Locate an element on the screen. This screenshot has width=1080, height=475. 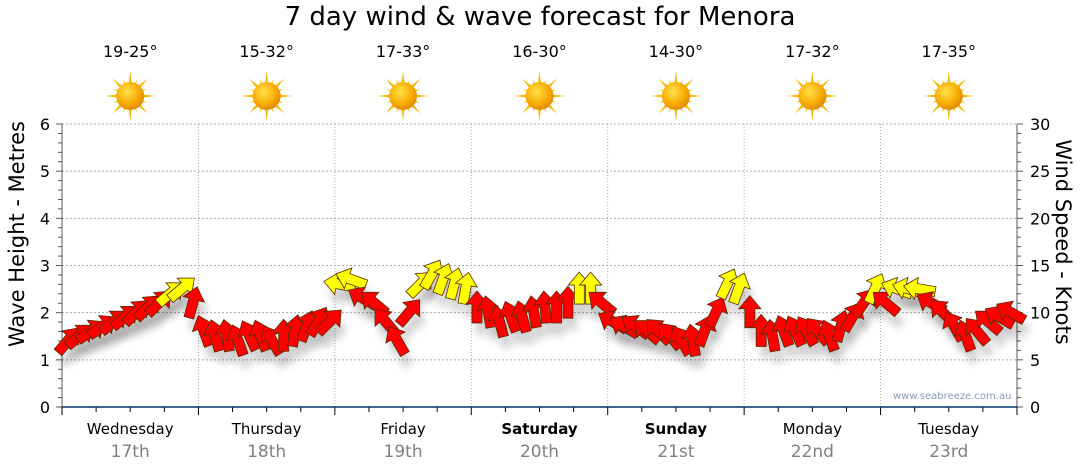
date-label: 21st is located at coordinates (676, 452).